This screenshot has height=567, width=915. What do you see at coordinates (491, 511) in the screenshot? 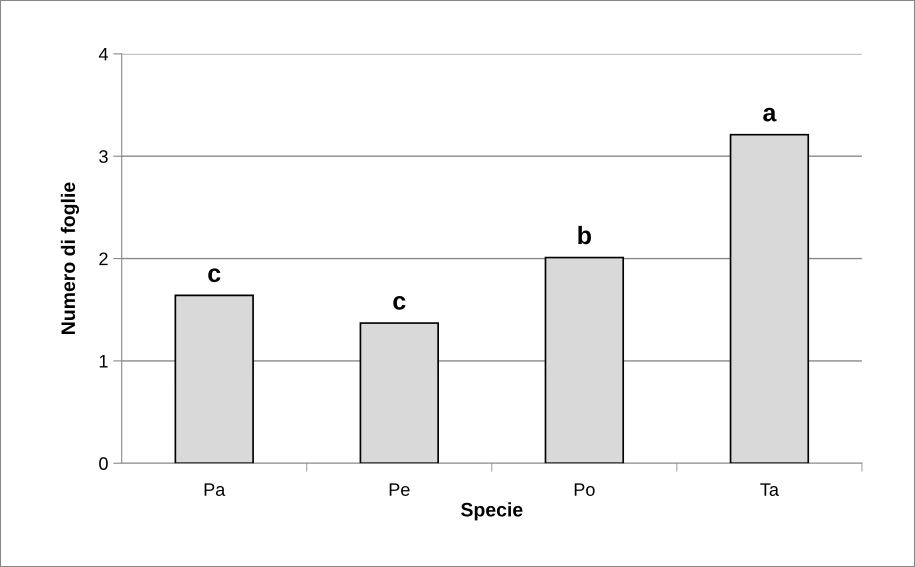
I see `x-axis-title: Specie` at bounding box center [491, 511].